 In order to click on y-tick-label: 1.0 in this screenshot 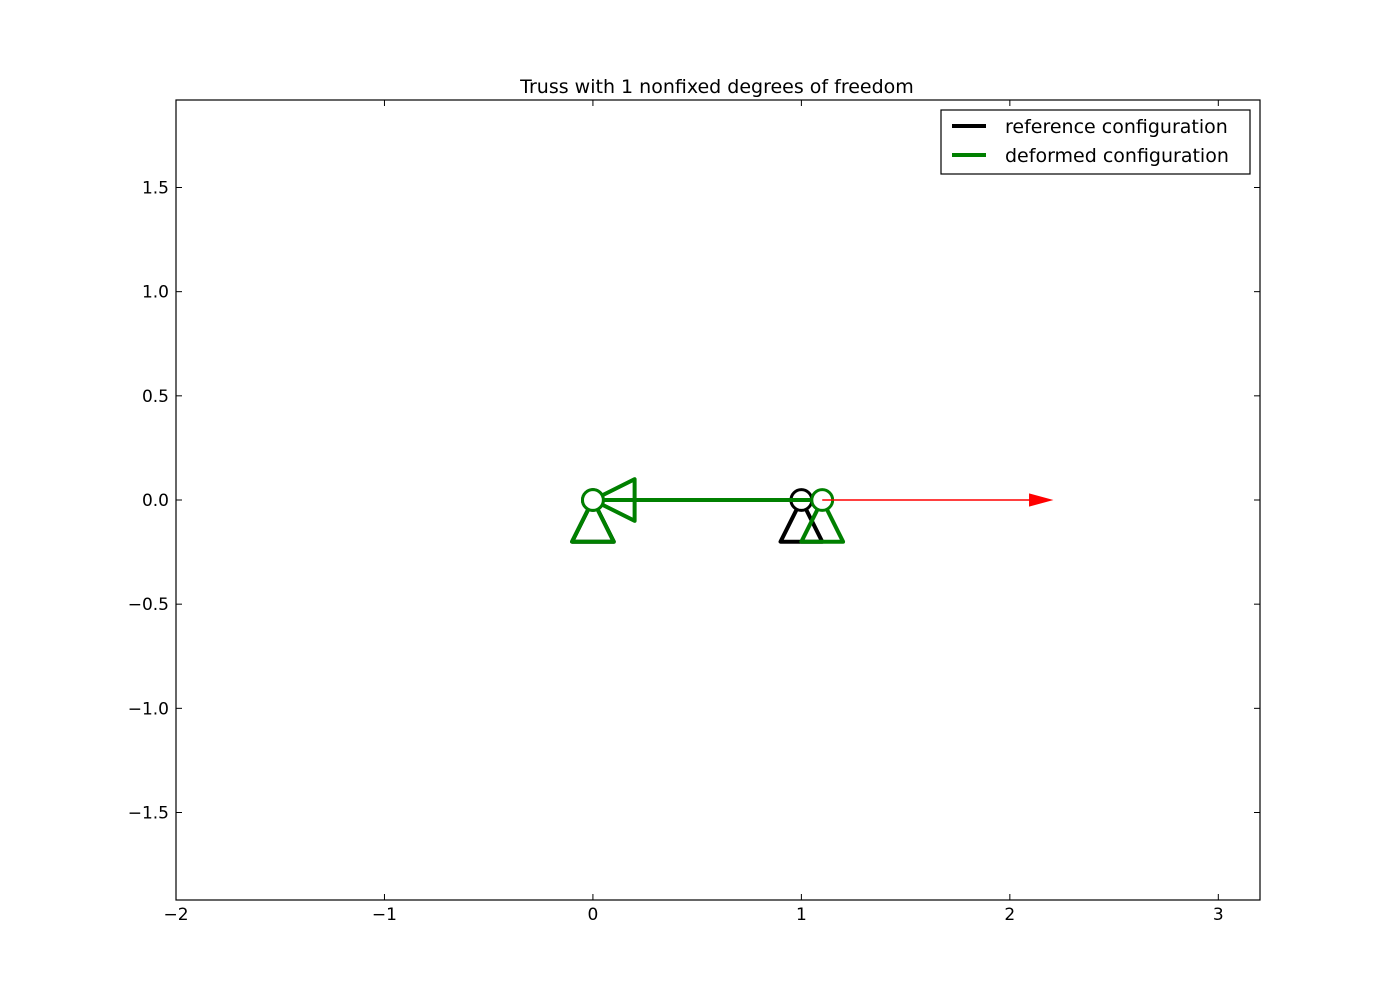, I will do `click(155, 293)`.